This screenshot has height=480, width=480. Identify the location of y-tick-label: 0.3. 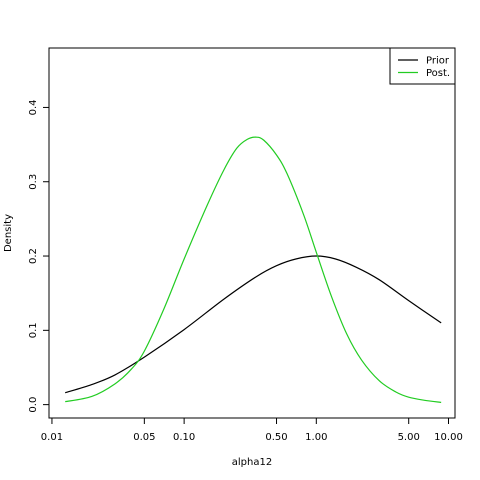
(33, 182).